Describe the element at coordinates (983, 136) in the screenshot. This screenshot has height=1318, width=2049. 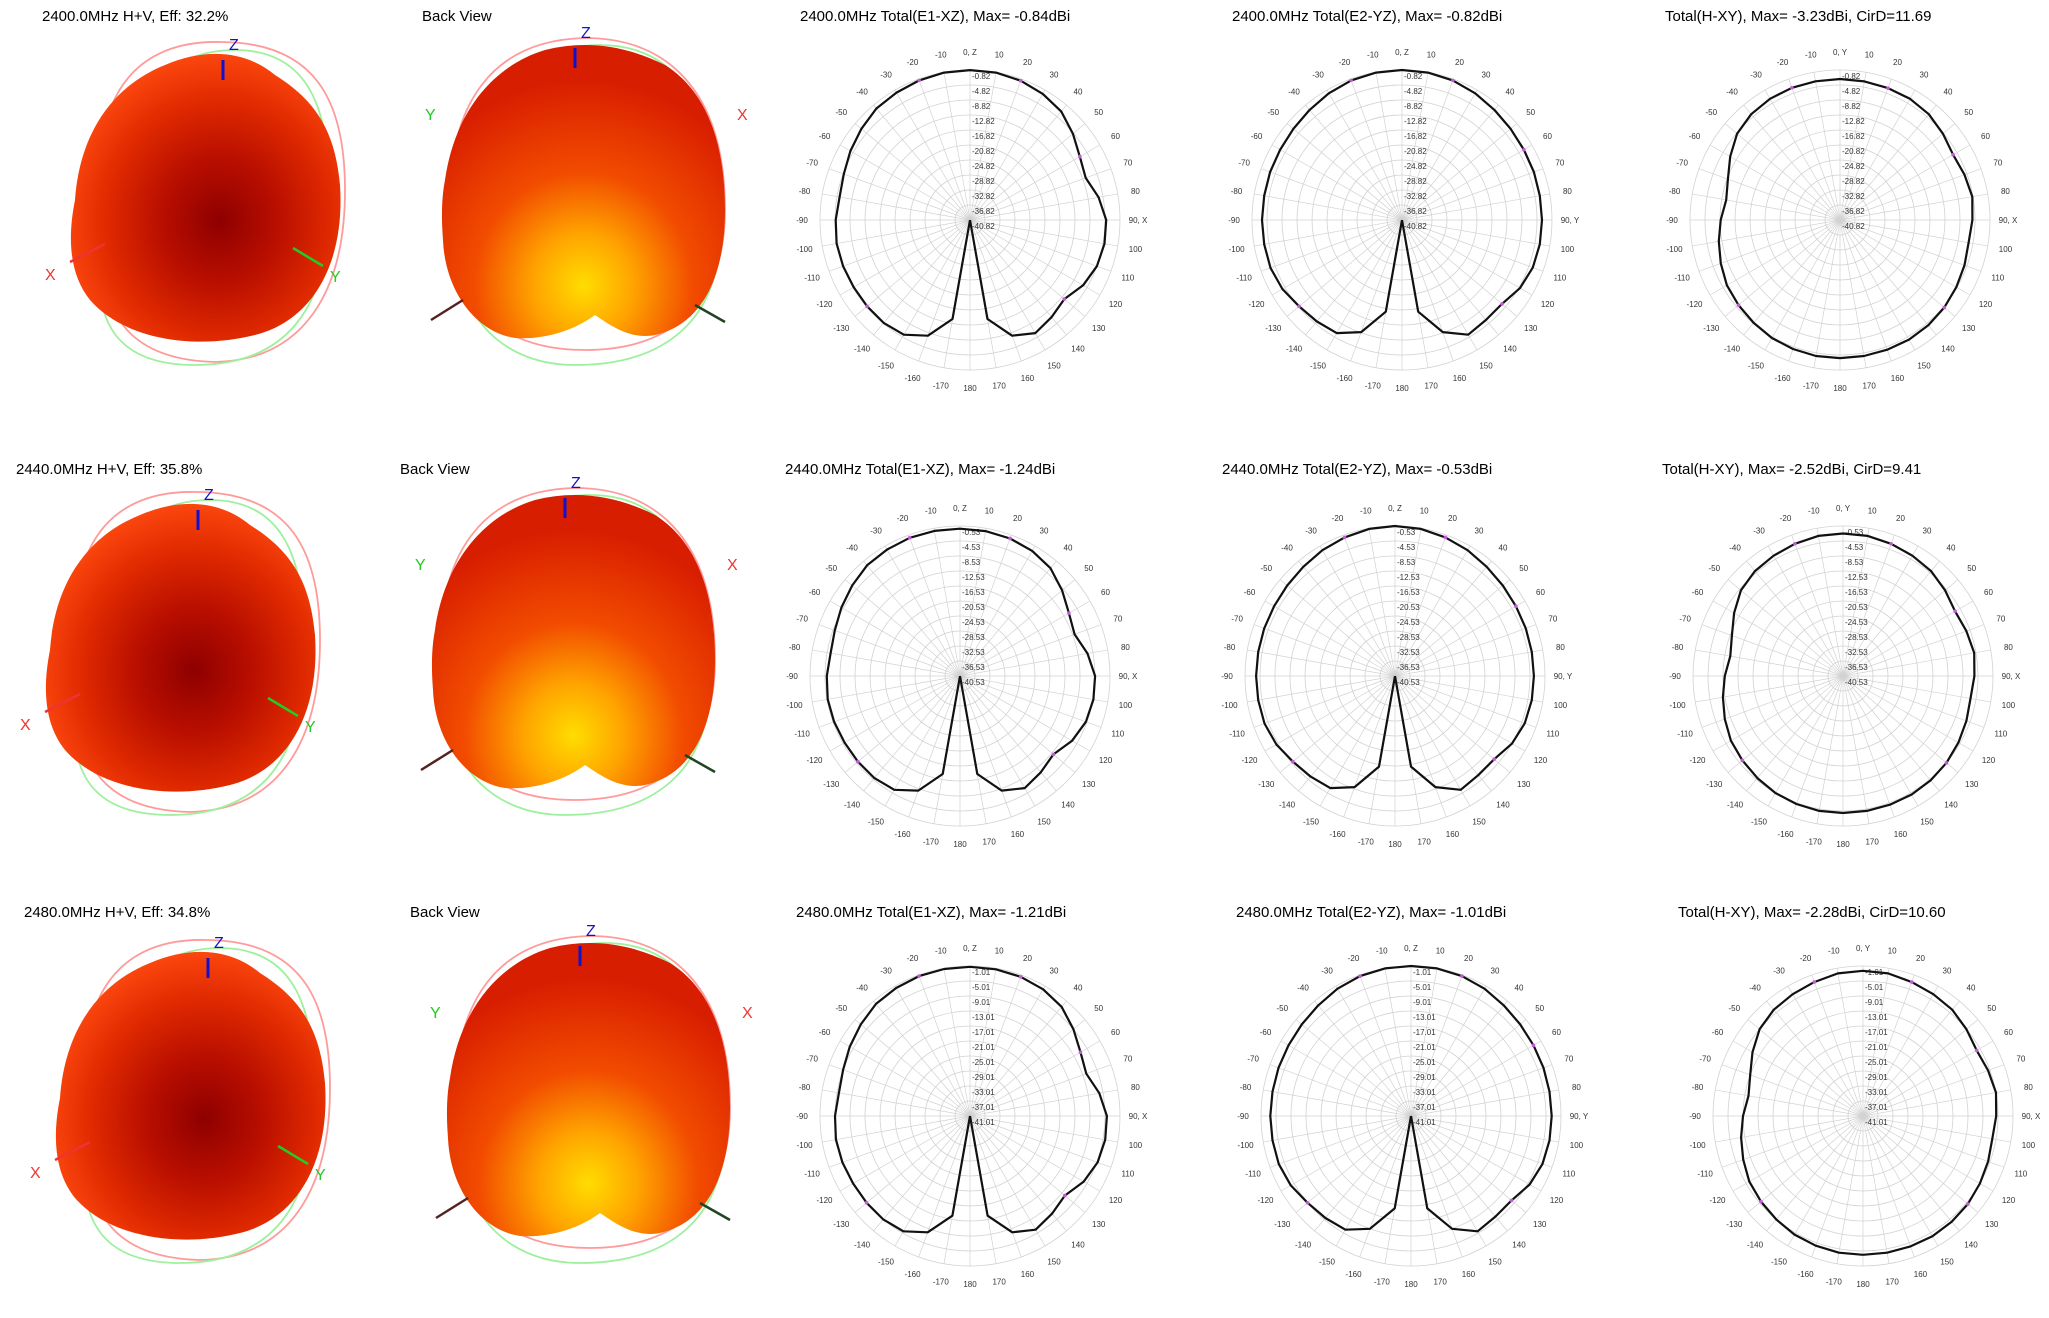
I see `ring-label: -16.82` at that location.